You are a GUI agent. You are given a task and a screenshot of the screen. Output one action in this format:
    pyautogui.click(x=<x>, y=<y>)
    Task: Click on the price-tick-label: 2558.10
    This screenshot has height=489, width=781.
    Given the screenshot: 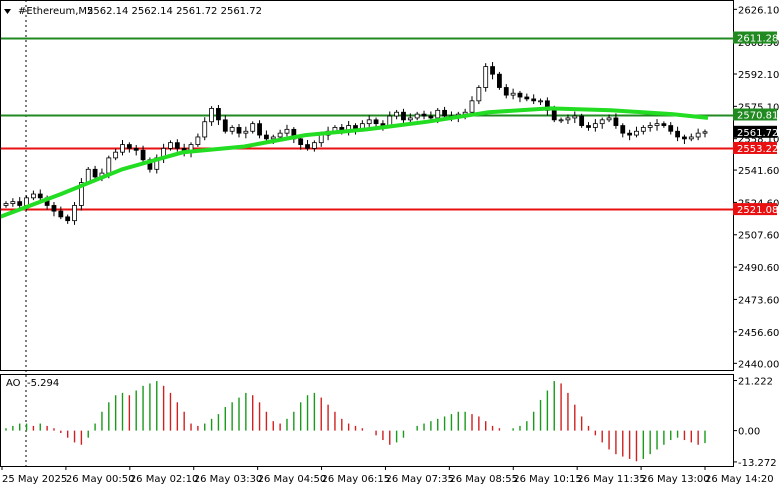 What is the action you would take?
    pyautogui.click(x=758, y=140)
    